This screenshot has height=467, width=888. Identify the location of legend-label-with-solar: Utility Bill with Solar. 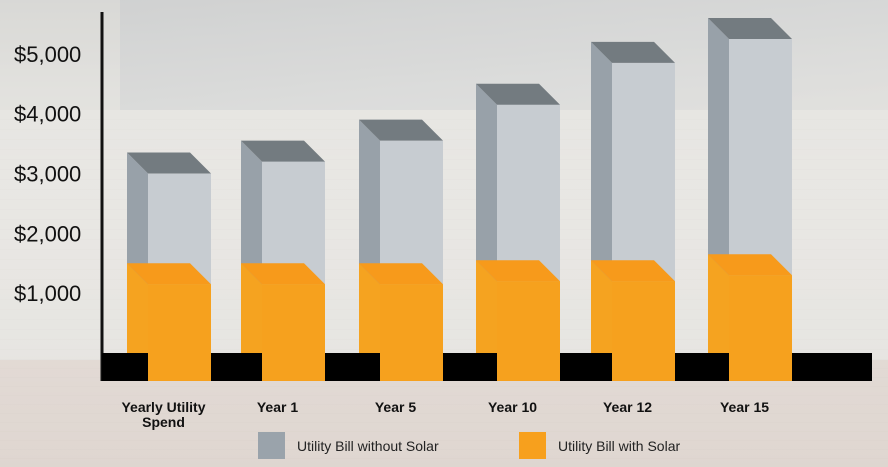
(619, 445).